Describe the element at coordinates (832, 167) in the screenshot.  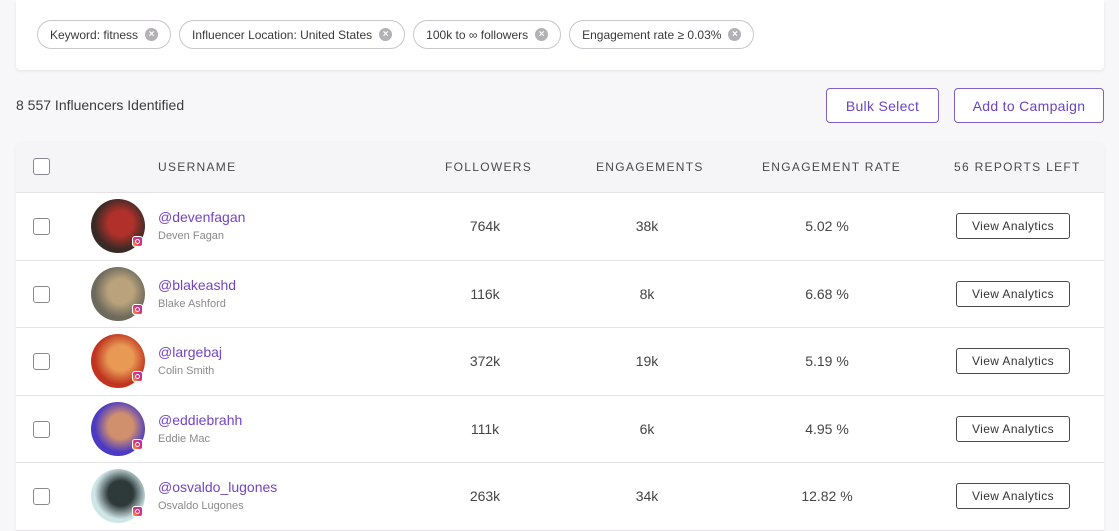
I see `column-header-engagement-rate: ENGAGEMENT RATE` at that location.